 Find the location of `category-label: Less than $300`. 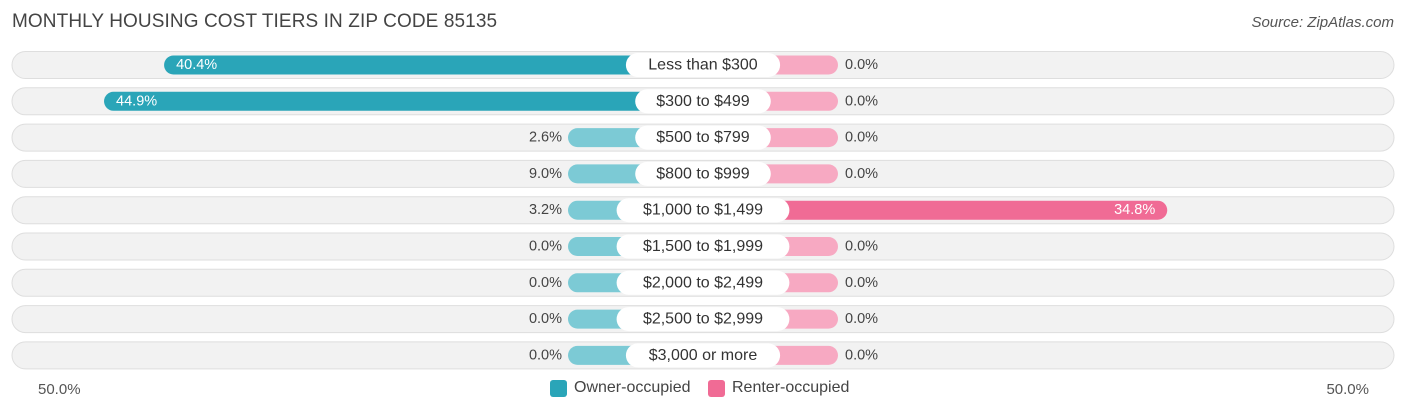

category-label: Less than $300 is located at coordinates (703, 65).